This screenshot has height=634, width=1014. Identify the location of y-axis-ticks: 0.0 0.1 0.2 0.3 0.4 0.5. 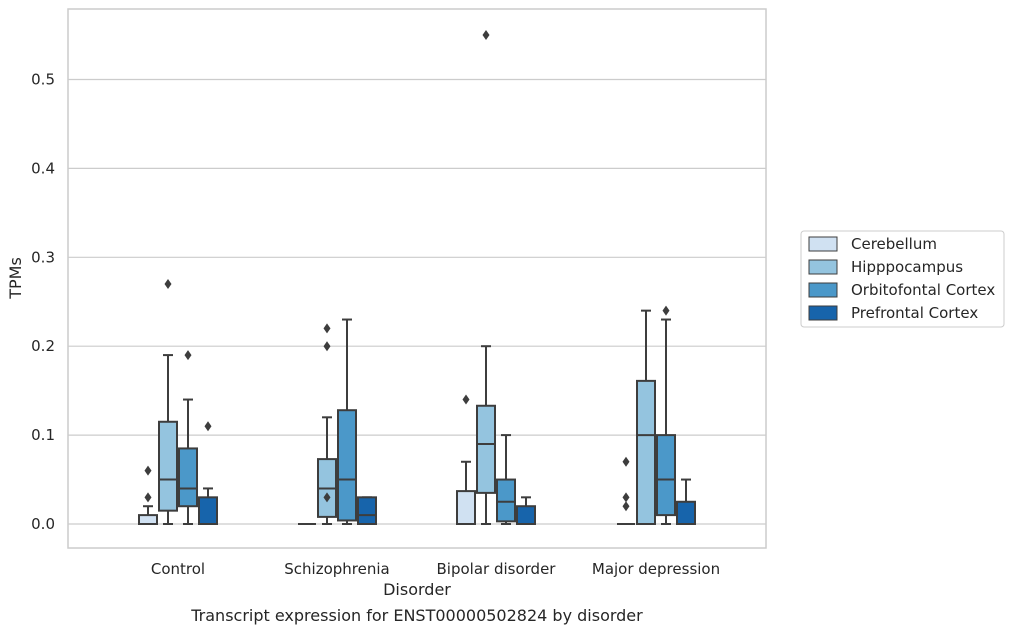
(43, 302).